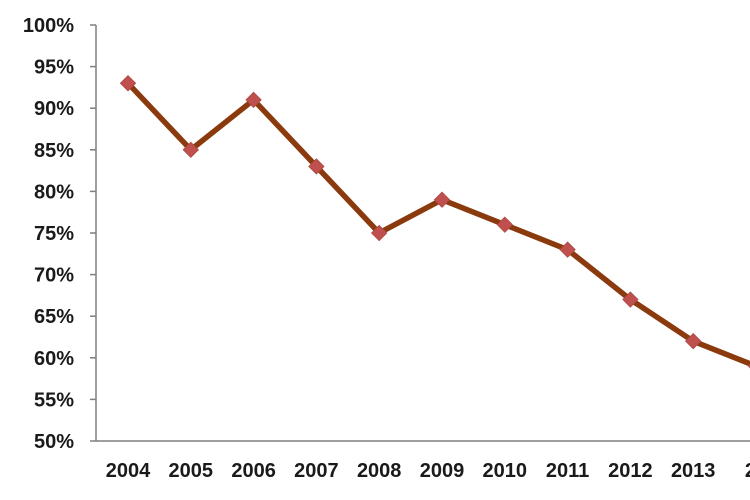 This screenshot has width=750, height=500. I want to click on y-axis: 50% 55% 60% 65% 70% 75% 80% 85% 90% 95% 100%, so click(60, 234).